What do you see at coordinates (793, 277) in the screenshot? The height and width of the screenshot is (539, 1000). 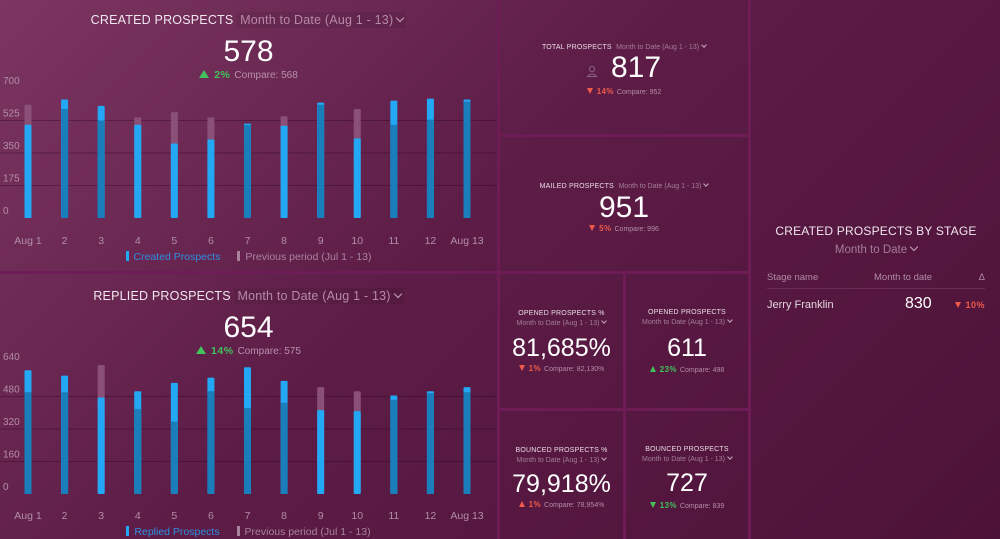 I see `column-stage-name: Stage name` at bounding box center [793, 277].